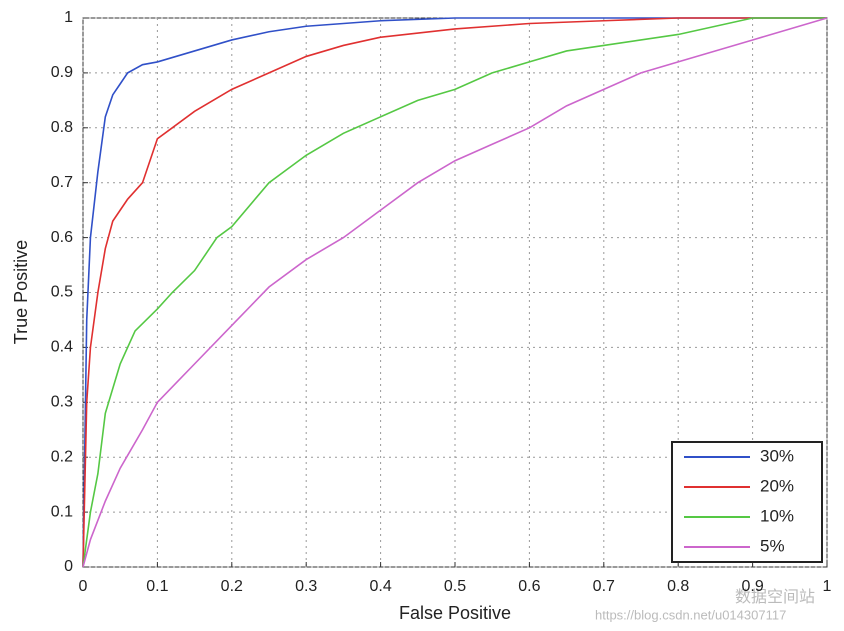 The width and height of the screenshot is (844, 631). Describe the element at coordinates (772, 545) in the screenshot. I see `legend-label: 5%` at that location.